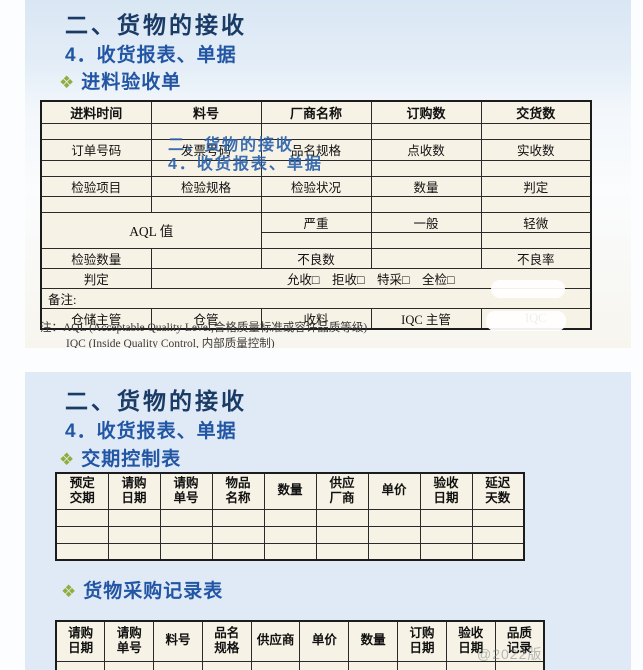 The width and height of the screenshot is (643, 670). Describe the element at coordinates (131, 459) in the screenshot. I see `slide2-section1-title: 交期控制表` at that location.